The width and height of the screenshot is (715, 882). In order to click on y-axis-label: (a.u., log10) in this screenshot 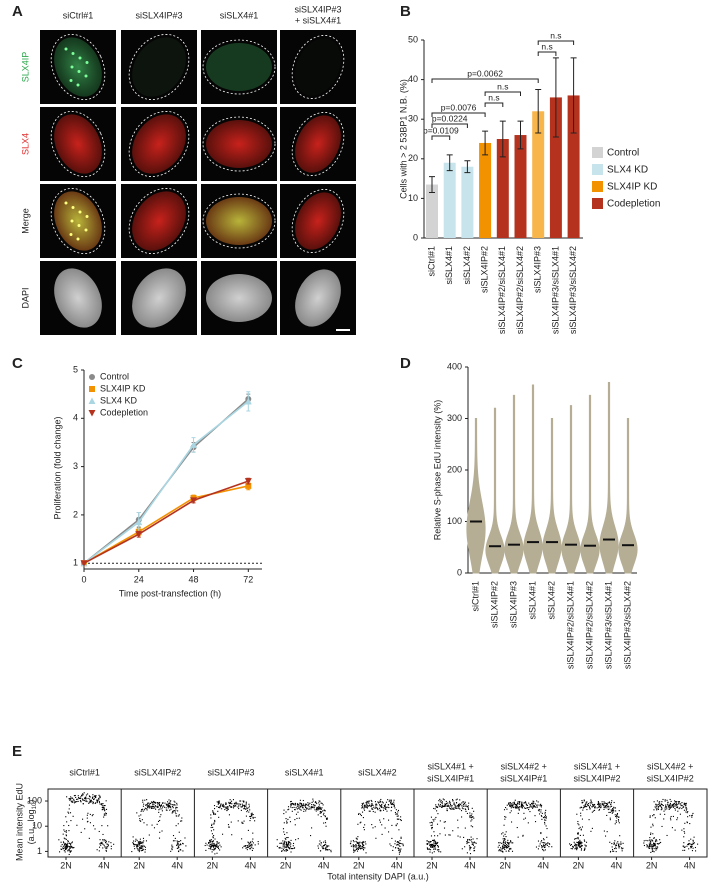, I will do `click(31, 822)`.